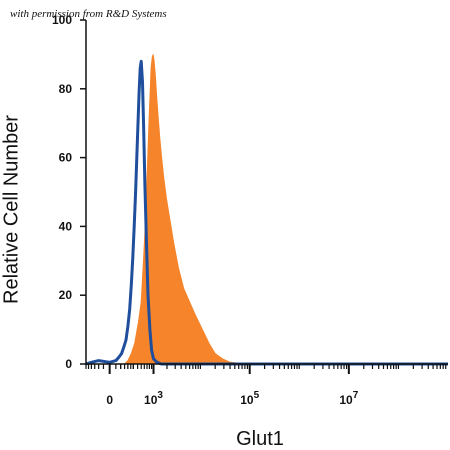 Image resolution: width=450 pixels, height=450 pixels. I want to click on y-axis-label: Relative Cell Number, so click(11, 209).